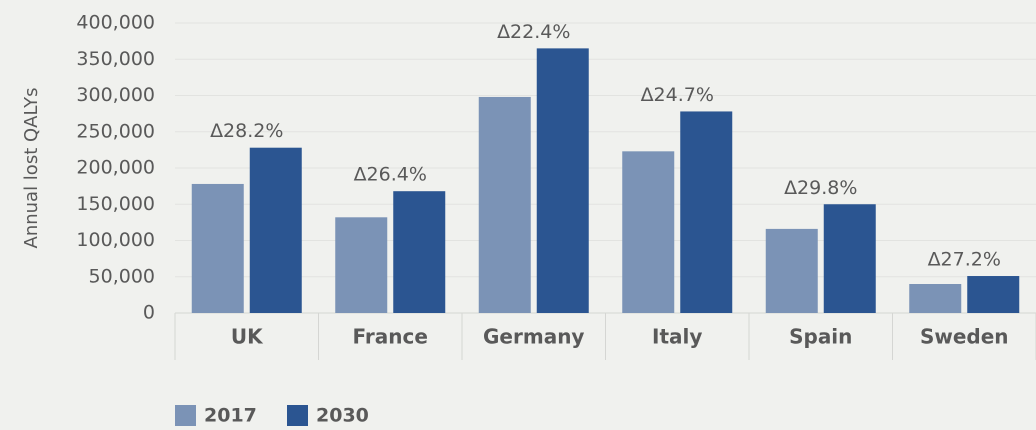 The width and height of the screenshot is (1036, 430). What do you see at coordinates (115, 240) in the screenshot?
I see `y-tick-label: 100,000` at bounding box center [115, 240].